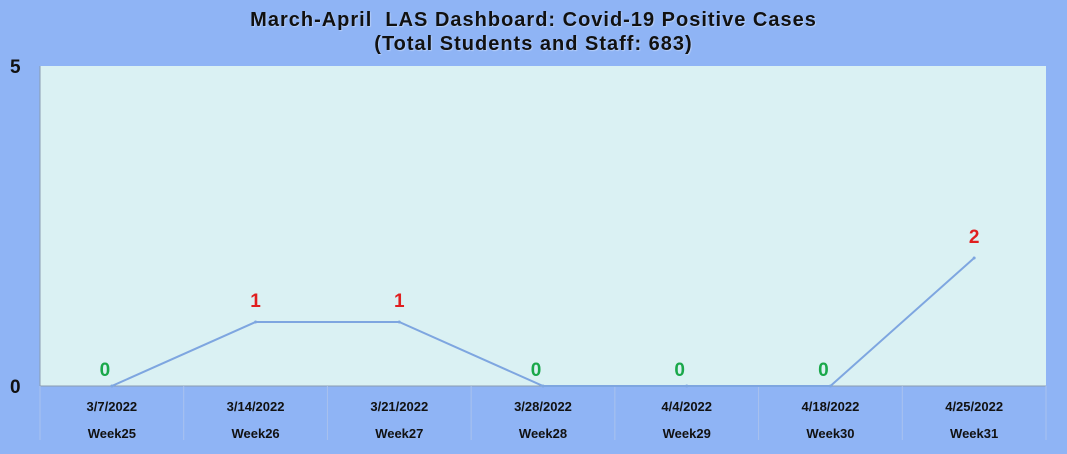 This screenshot has height=454, width=1067. I want to click on chart-subtitle: (Total Students and Staff: 683), so click(533, 44).